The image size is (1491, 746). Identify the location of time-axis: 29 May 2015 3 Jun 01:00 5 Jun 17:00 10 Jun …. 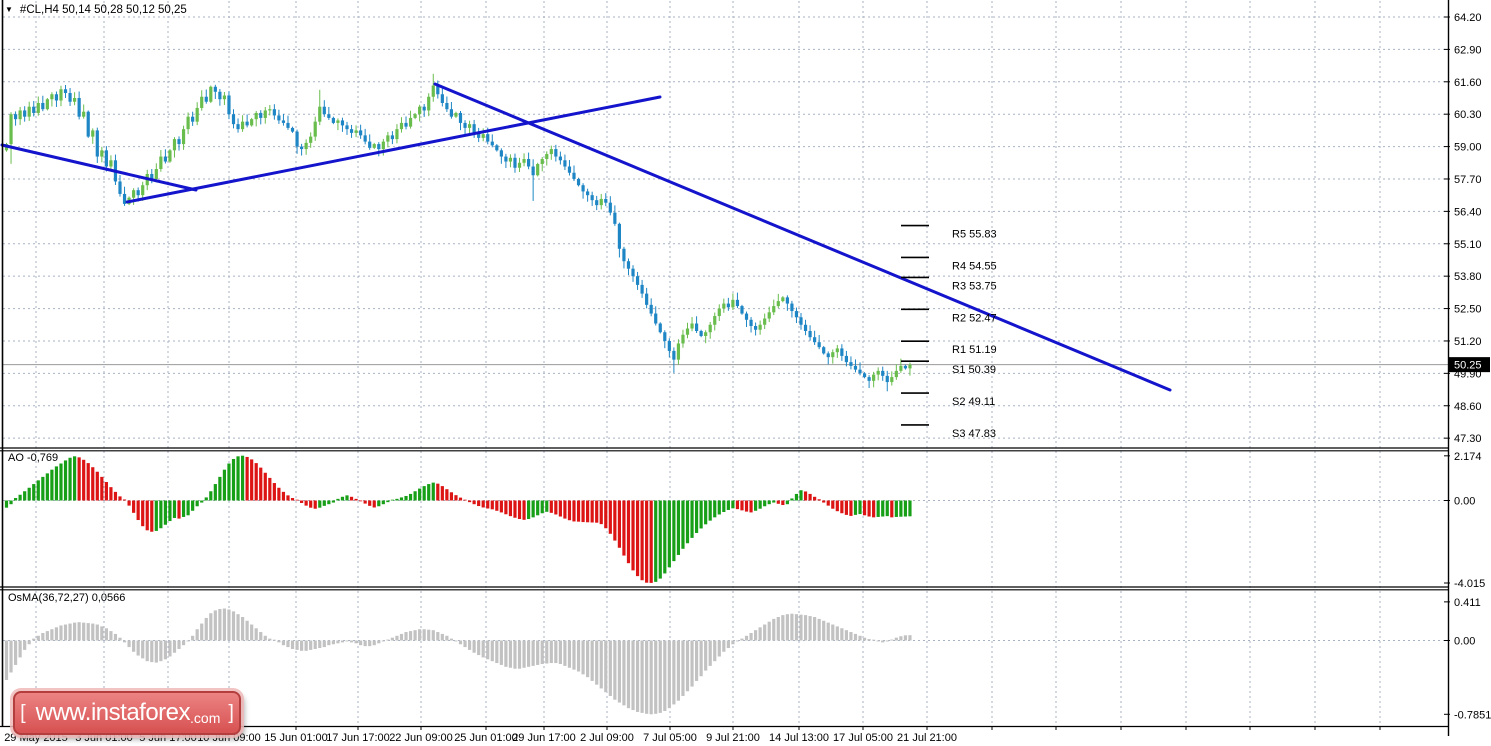
(480, 738).